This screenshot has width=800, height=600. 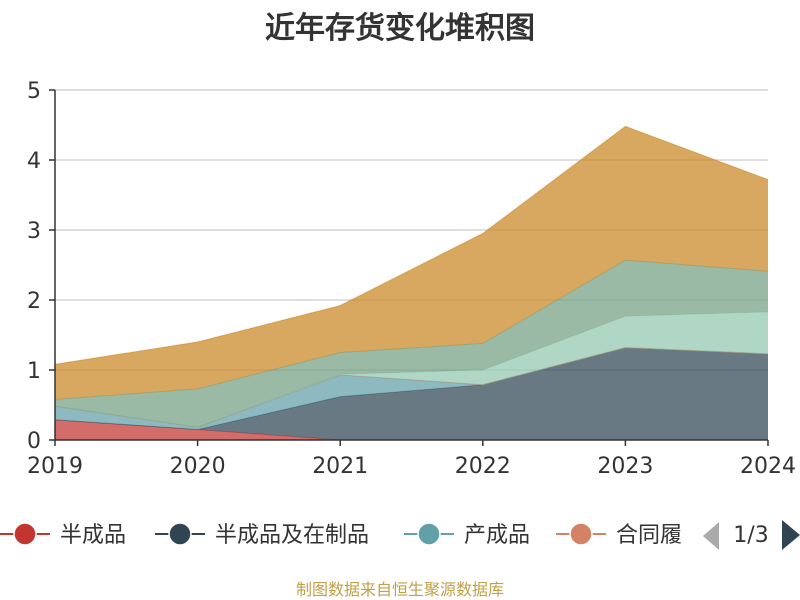 I want to click on x-tick-label: 2019, so click(x=55, y=466).